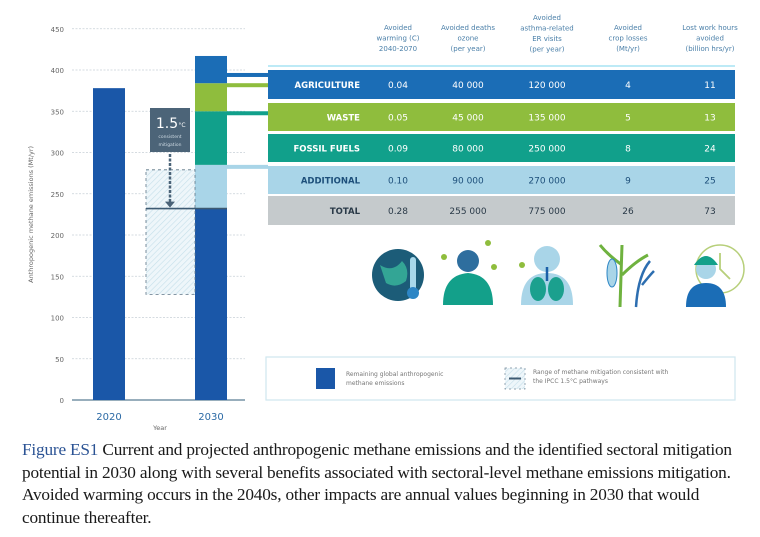 This screenshot has height=537, width=760. Describe the element at coordinates (345, 212) in the screenshot. I see `row-label: TOTAL` at that location.